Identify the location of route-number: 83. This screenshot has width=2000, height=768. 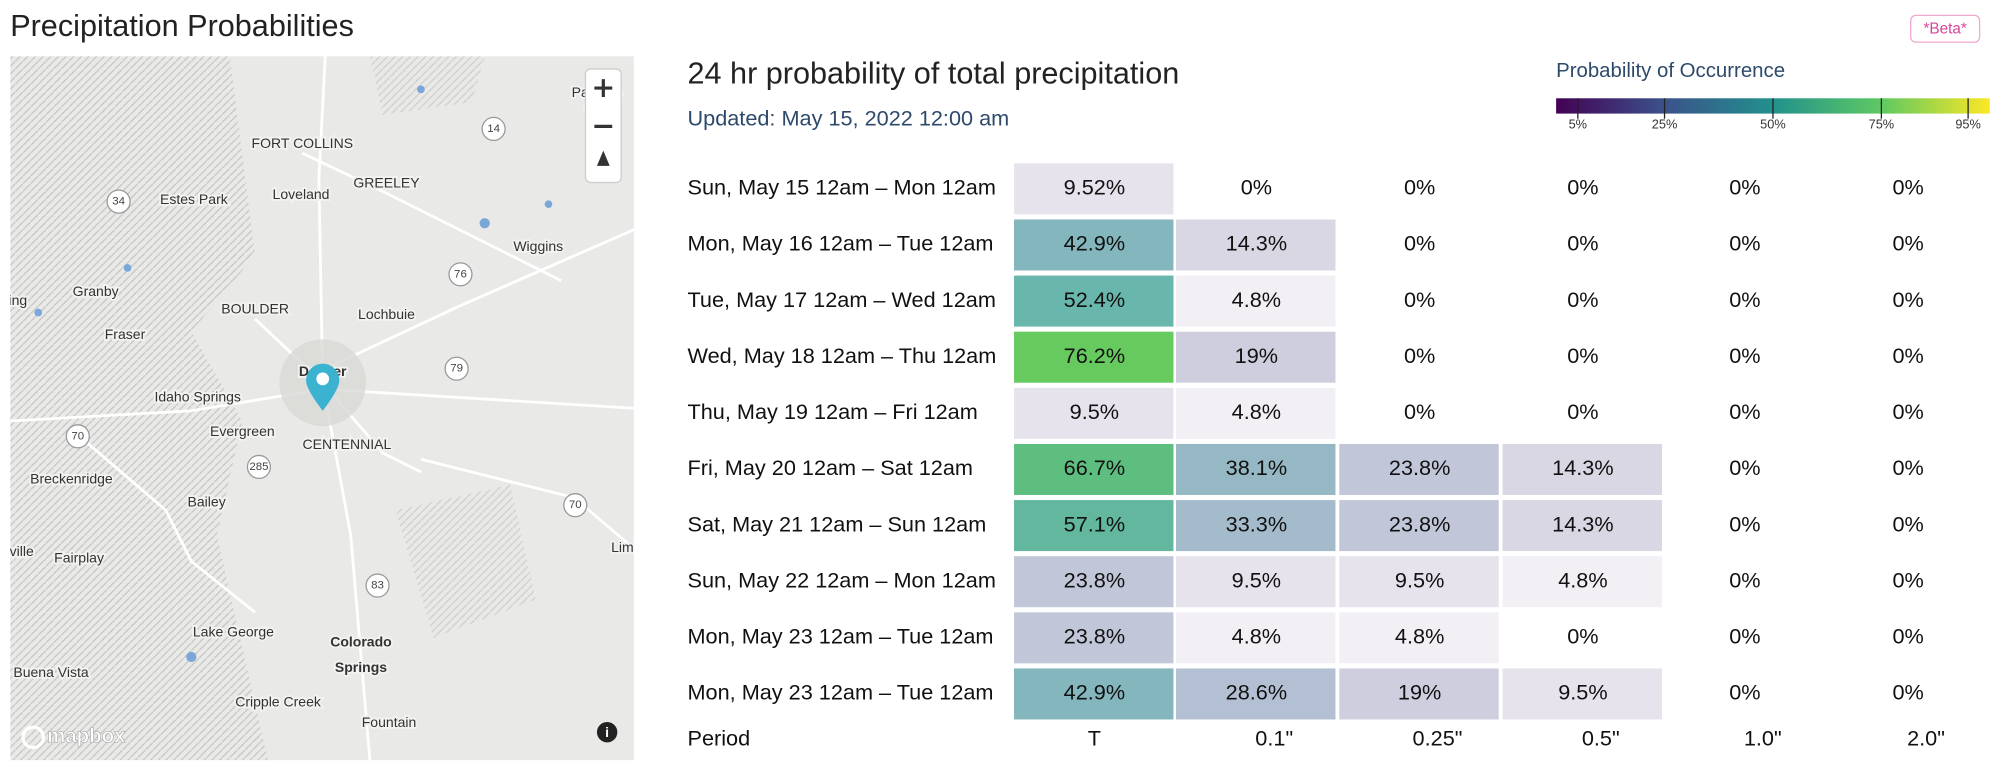
(377, 586).